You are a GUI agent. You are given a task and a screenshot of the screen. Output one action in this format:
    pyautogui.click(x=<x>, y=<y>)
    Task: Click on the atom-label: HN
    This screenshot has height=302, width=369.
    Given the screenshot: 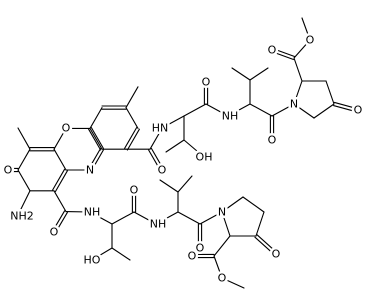 What is the action you would take?
    pyautogui.click(x=160, y=128)
    